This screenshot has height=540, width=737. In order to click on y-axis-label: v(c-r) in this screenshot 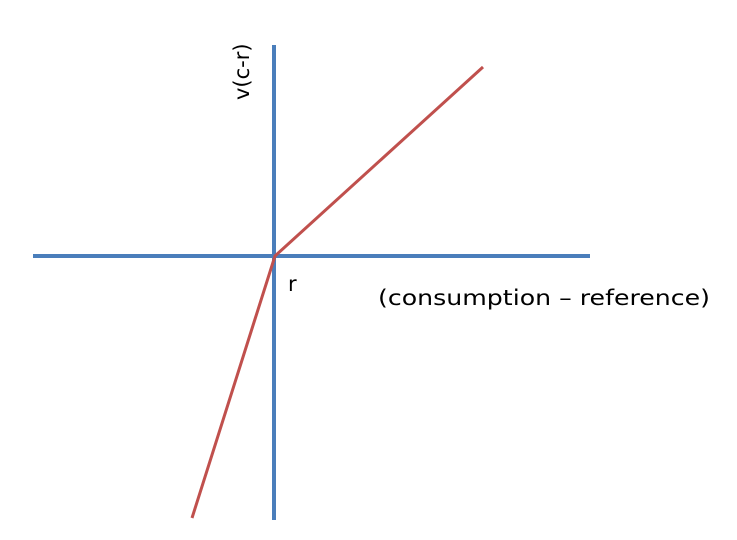, I will do `click(242, 71)`.